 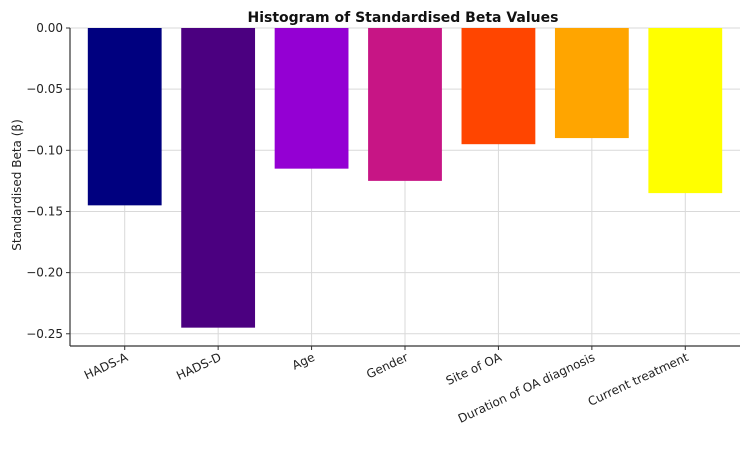 I want to click on bar-hads-a, so click(x=124, y=117).